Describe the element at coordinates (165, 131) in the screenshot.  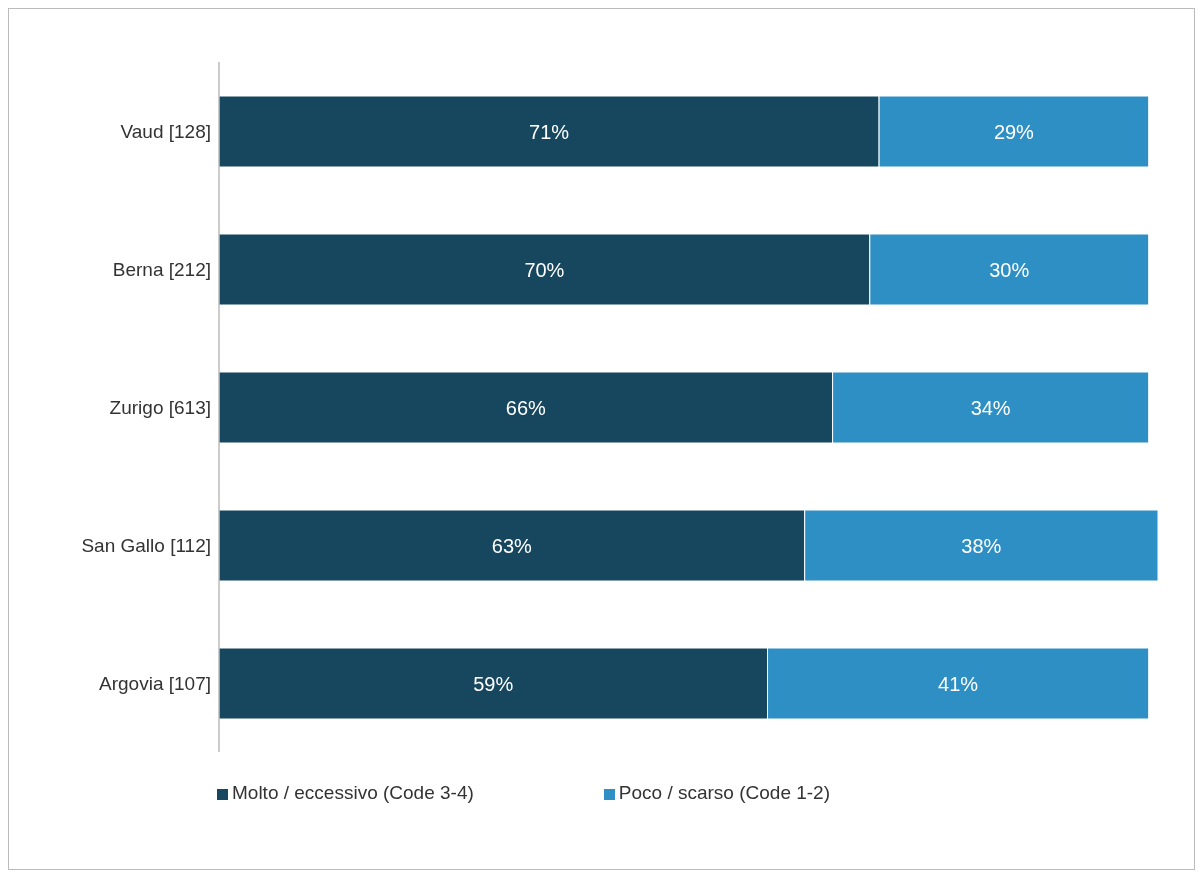
I see `y-tick-label: Vaud [128]` at that location.